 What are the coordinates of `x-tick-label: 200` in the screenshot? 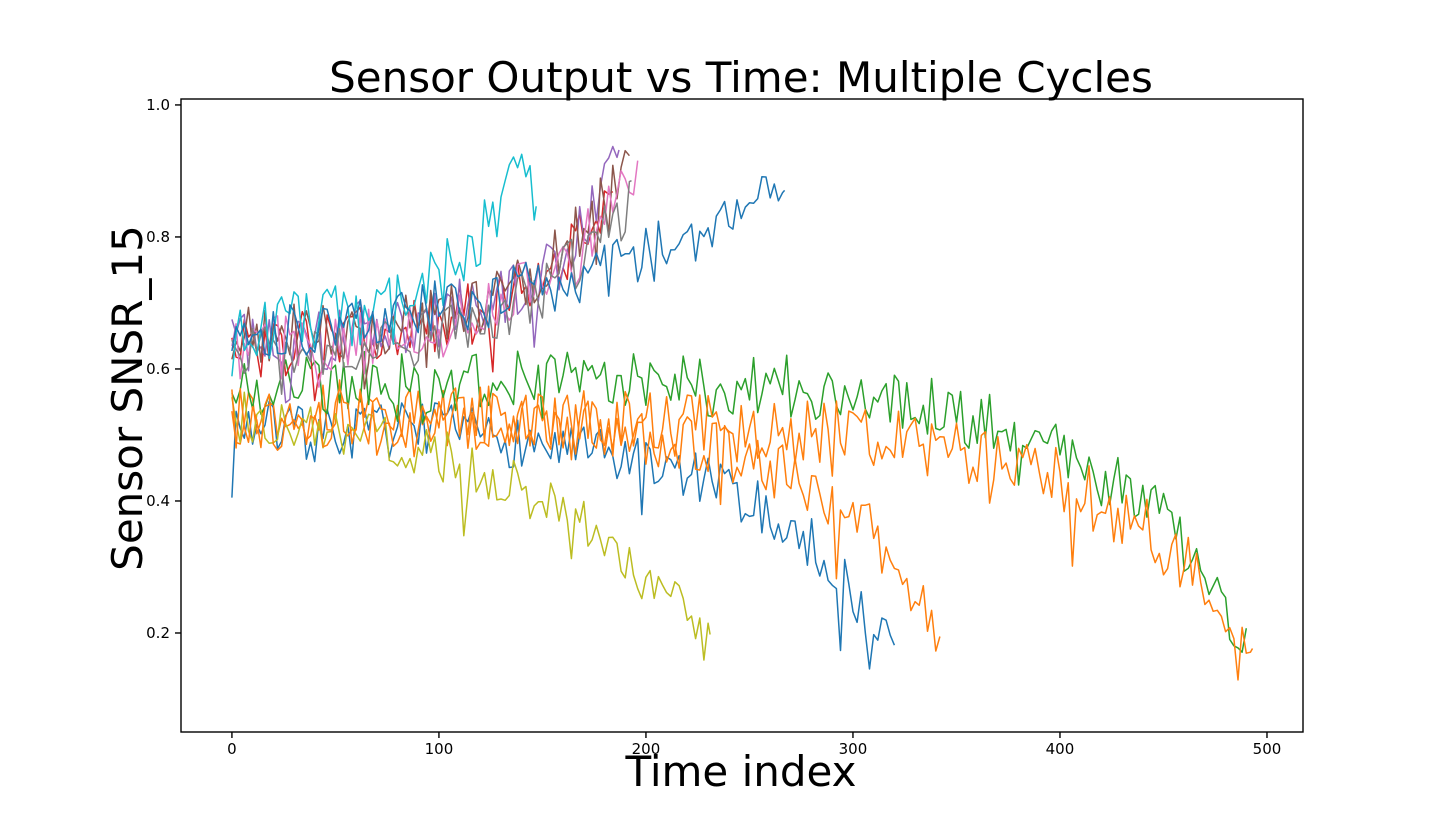 It's located at (646, 749).